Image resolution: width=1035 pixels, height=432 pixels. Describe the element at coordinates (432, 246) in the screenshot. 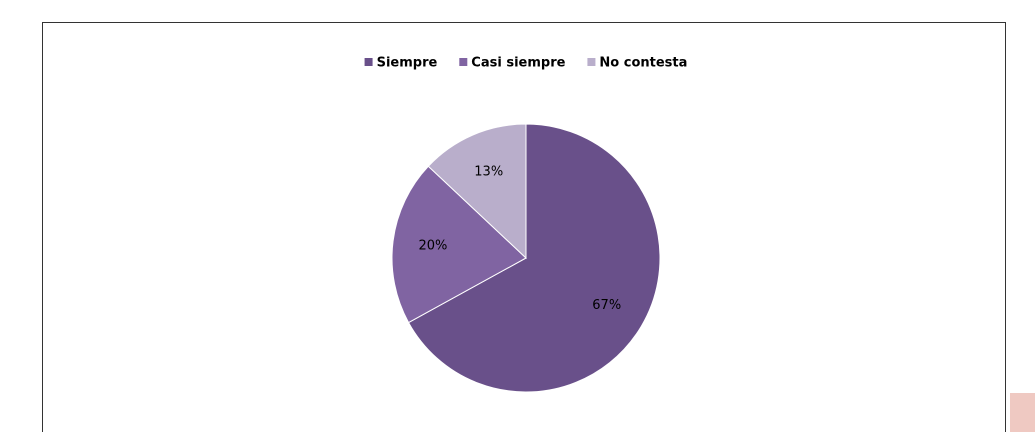

I see `data-label: 20%` at that location.